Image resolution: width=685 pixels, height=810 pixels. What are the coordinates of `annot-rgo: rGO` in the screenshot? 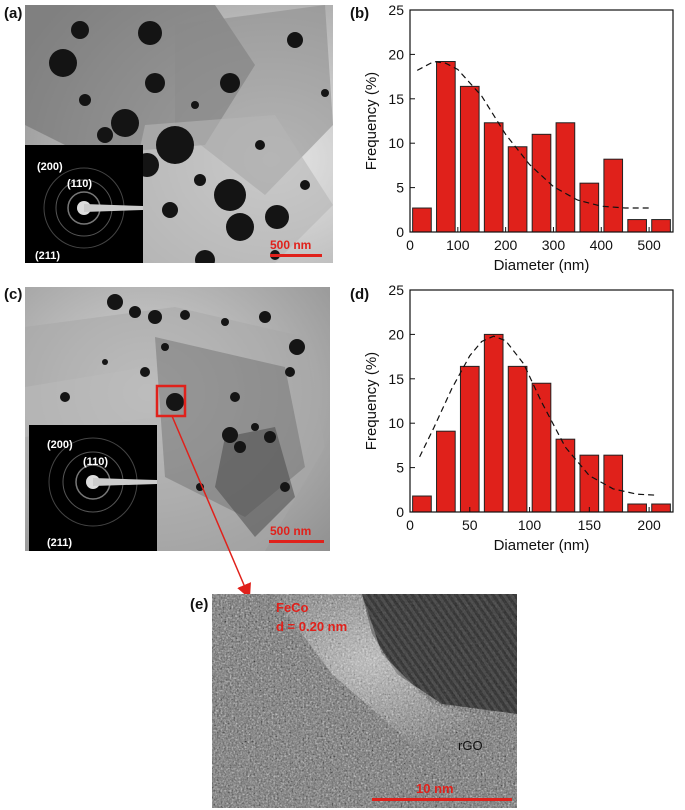 It's located at (470, 745).